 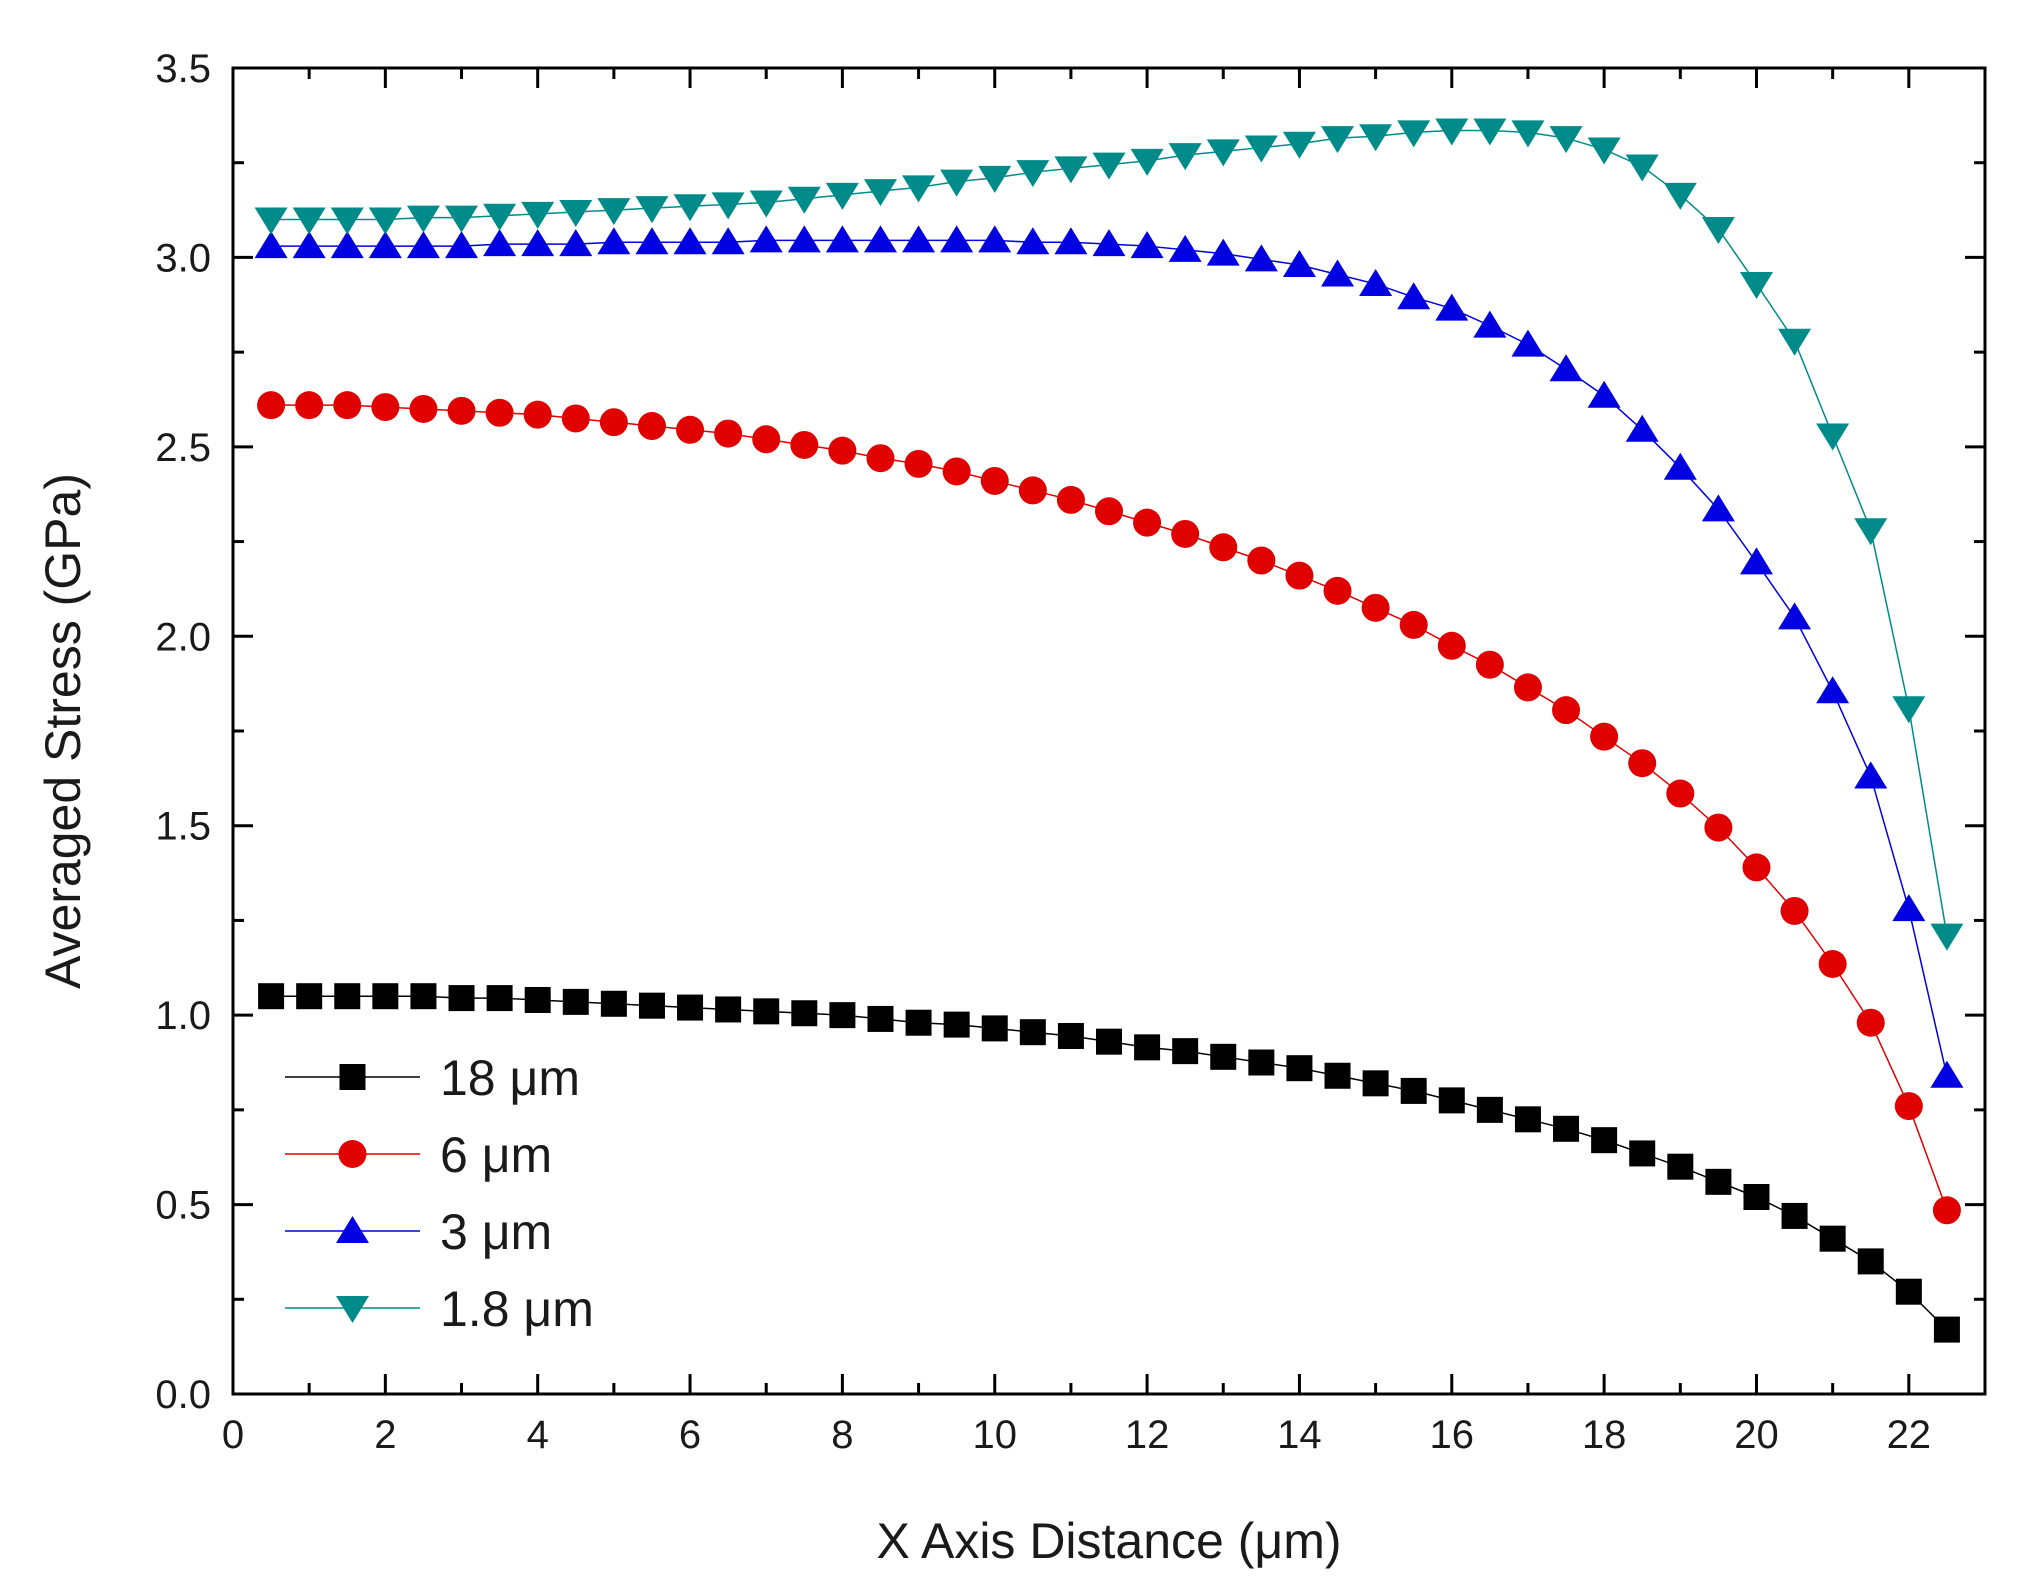 What do you see at coordinates (183, 448) in the screenshot?
I see `y-tick-label: 2.5` at bounding box center [183, 448].